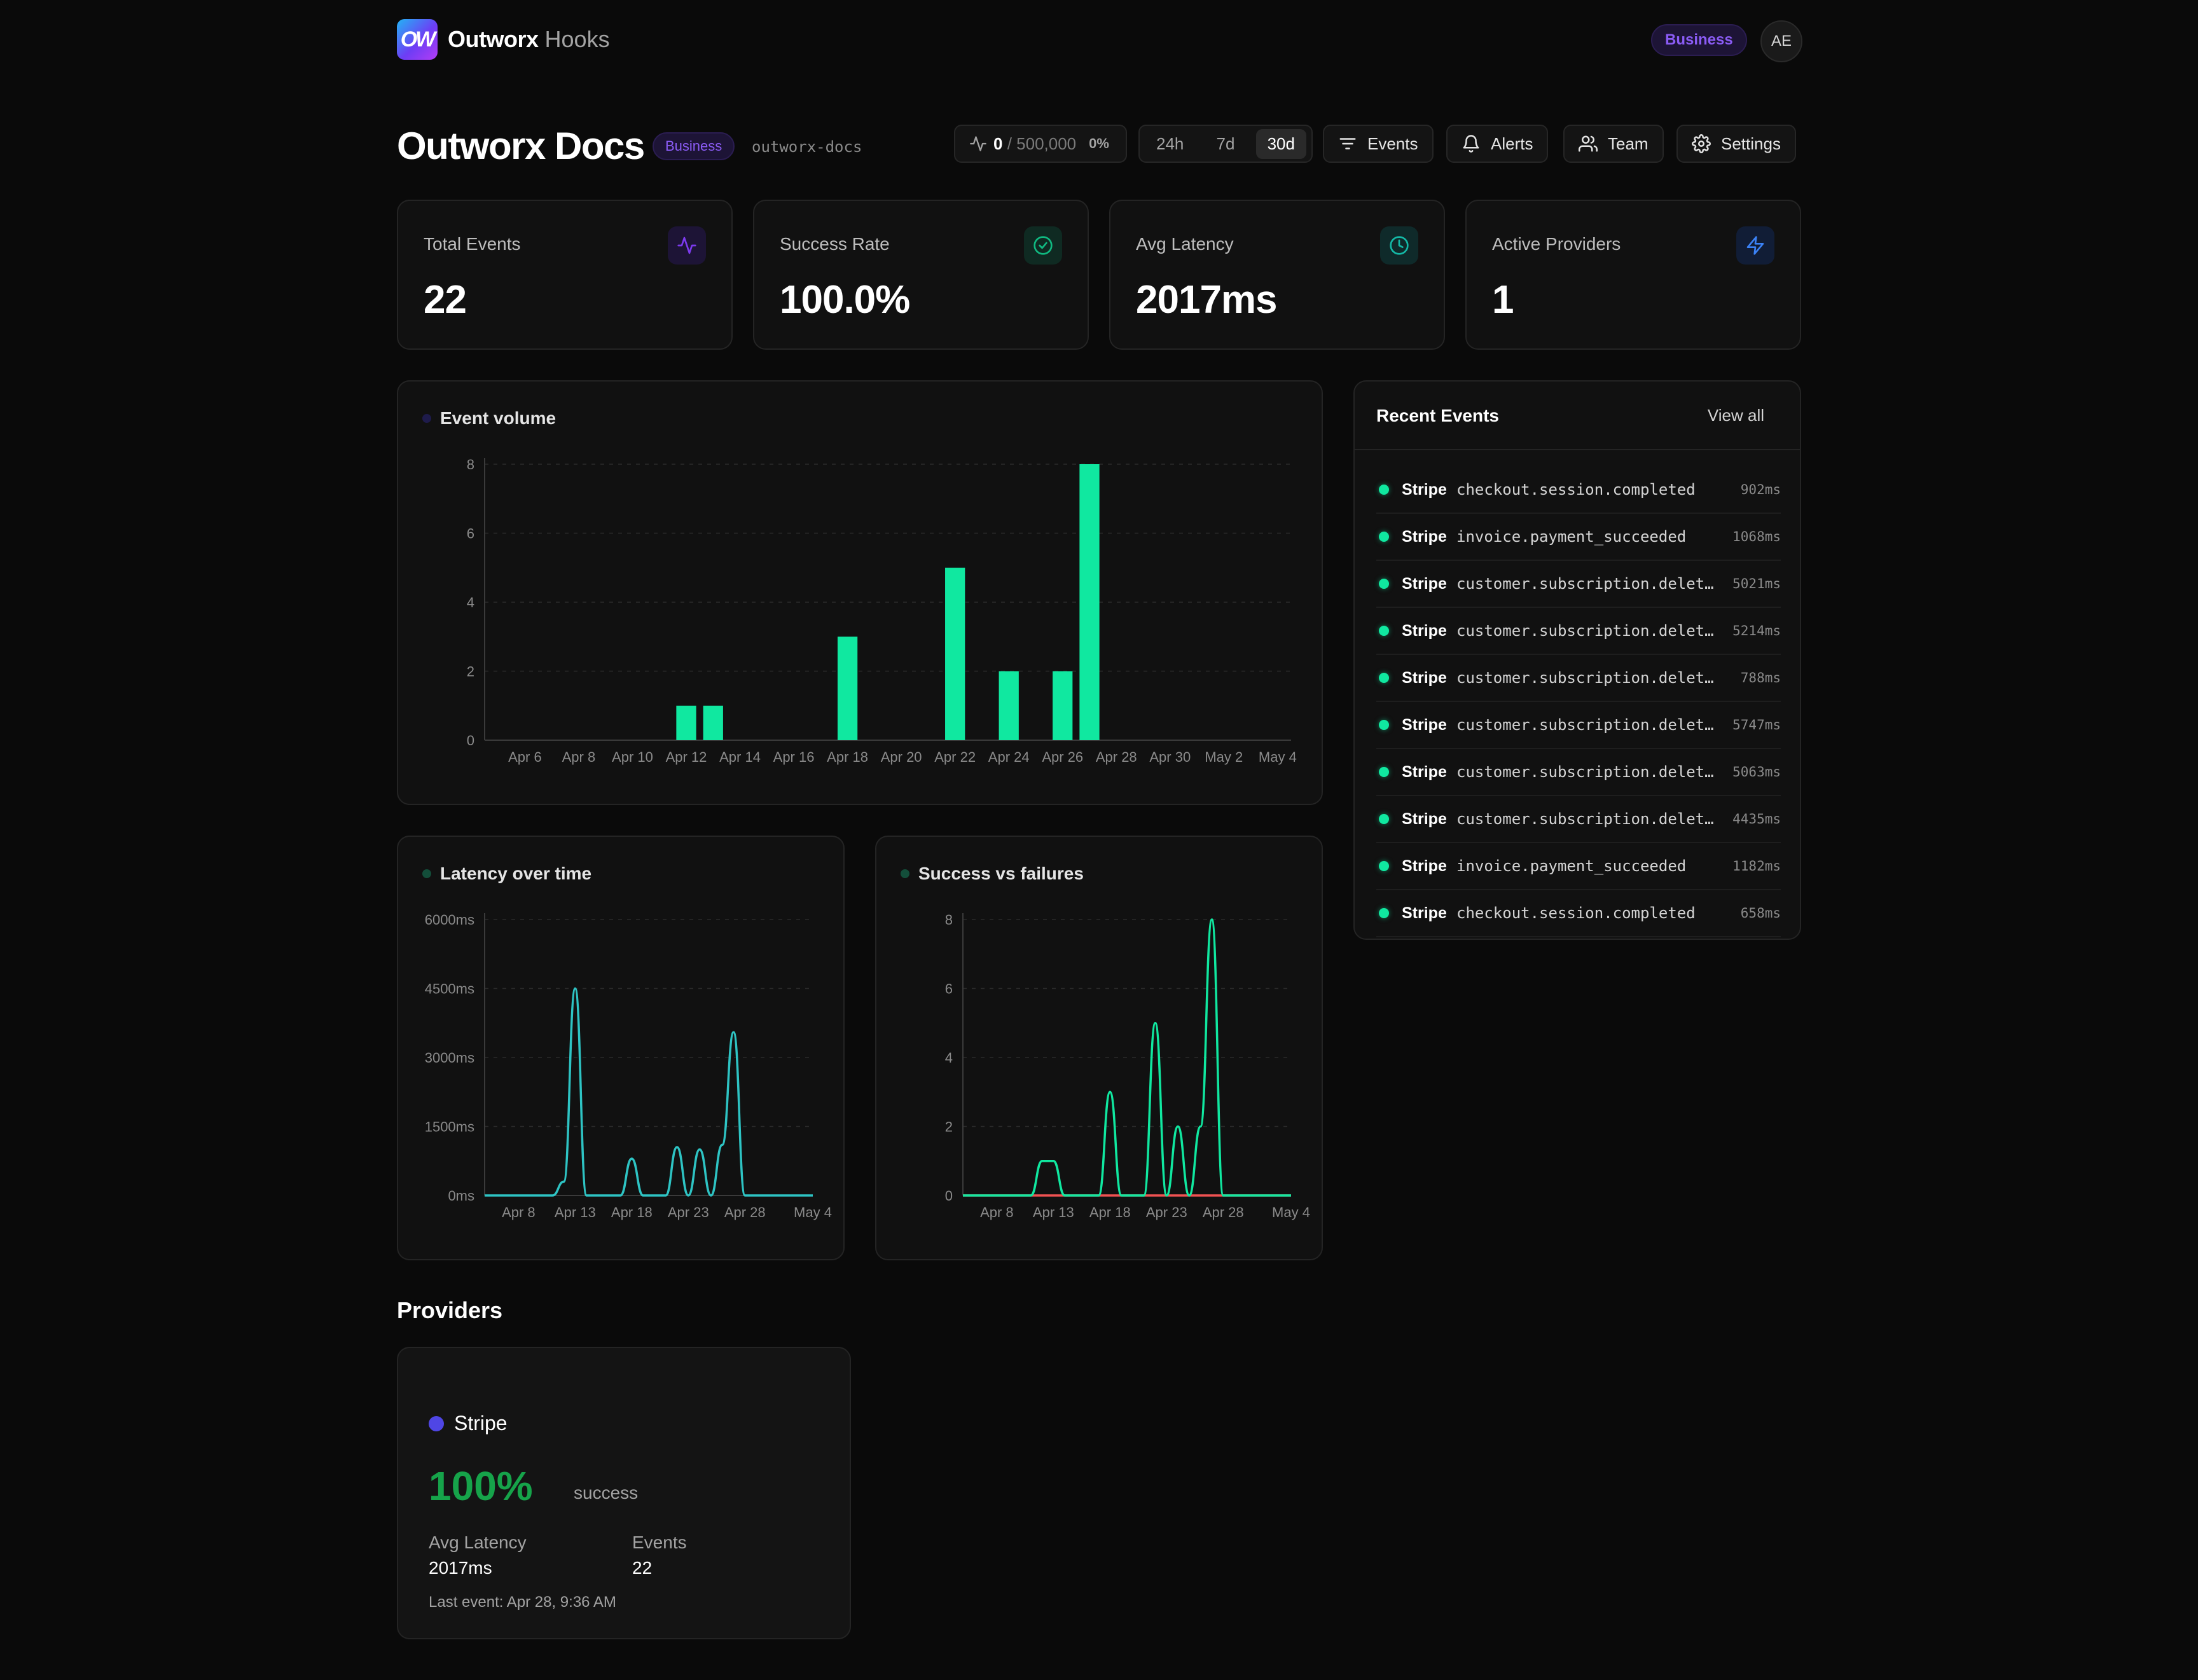 The image size is (2198, 1680). I want to click on stat-label: Active Providers, so click(1556, 244).